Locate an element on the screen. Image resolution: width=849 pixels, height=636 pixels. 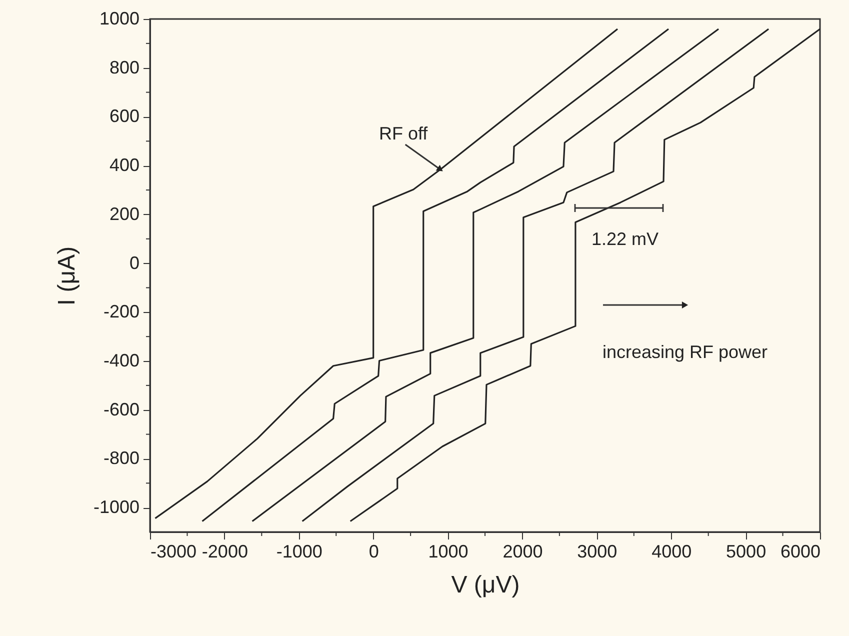
x-tick-label: 3000 is located at coordinates (597, 552).